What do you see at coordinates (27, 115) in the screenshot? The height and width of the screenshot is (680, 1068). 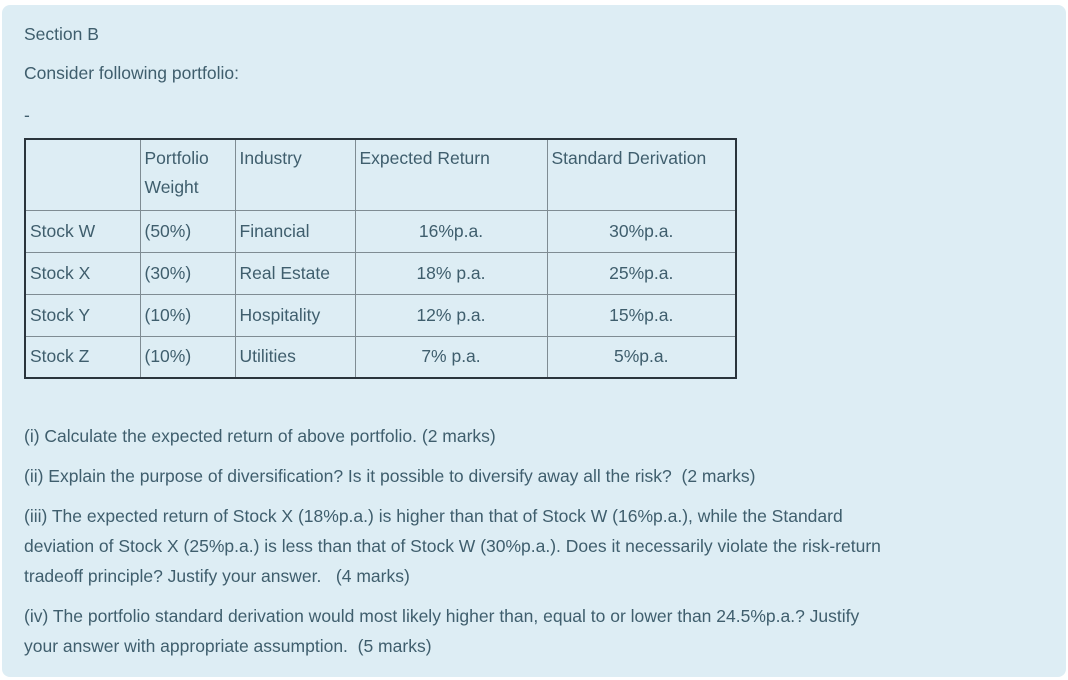 I see `dash-text: -` at bounding box center [27, 115].